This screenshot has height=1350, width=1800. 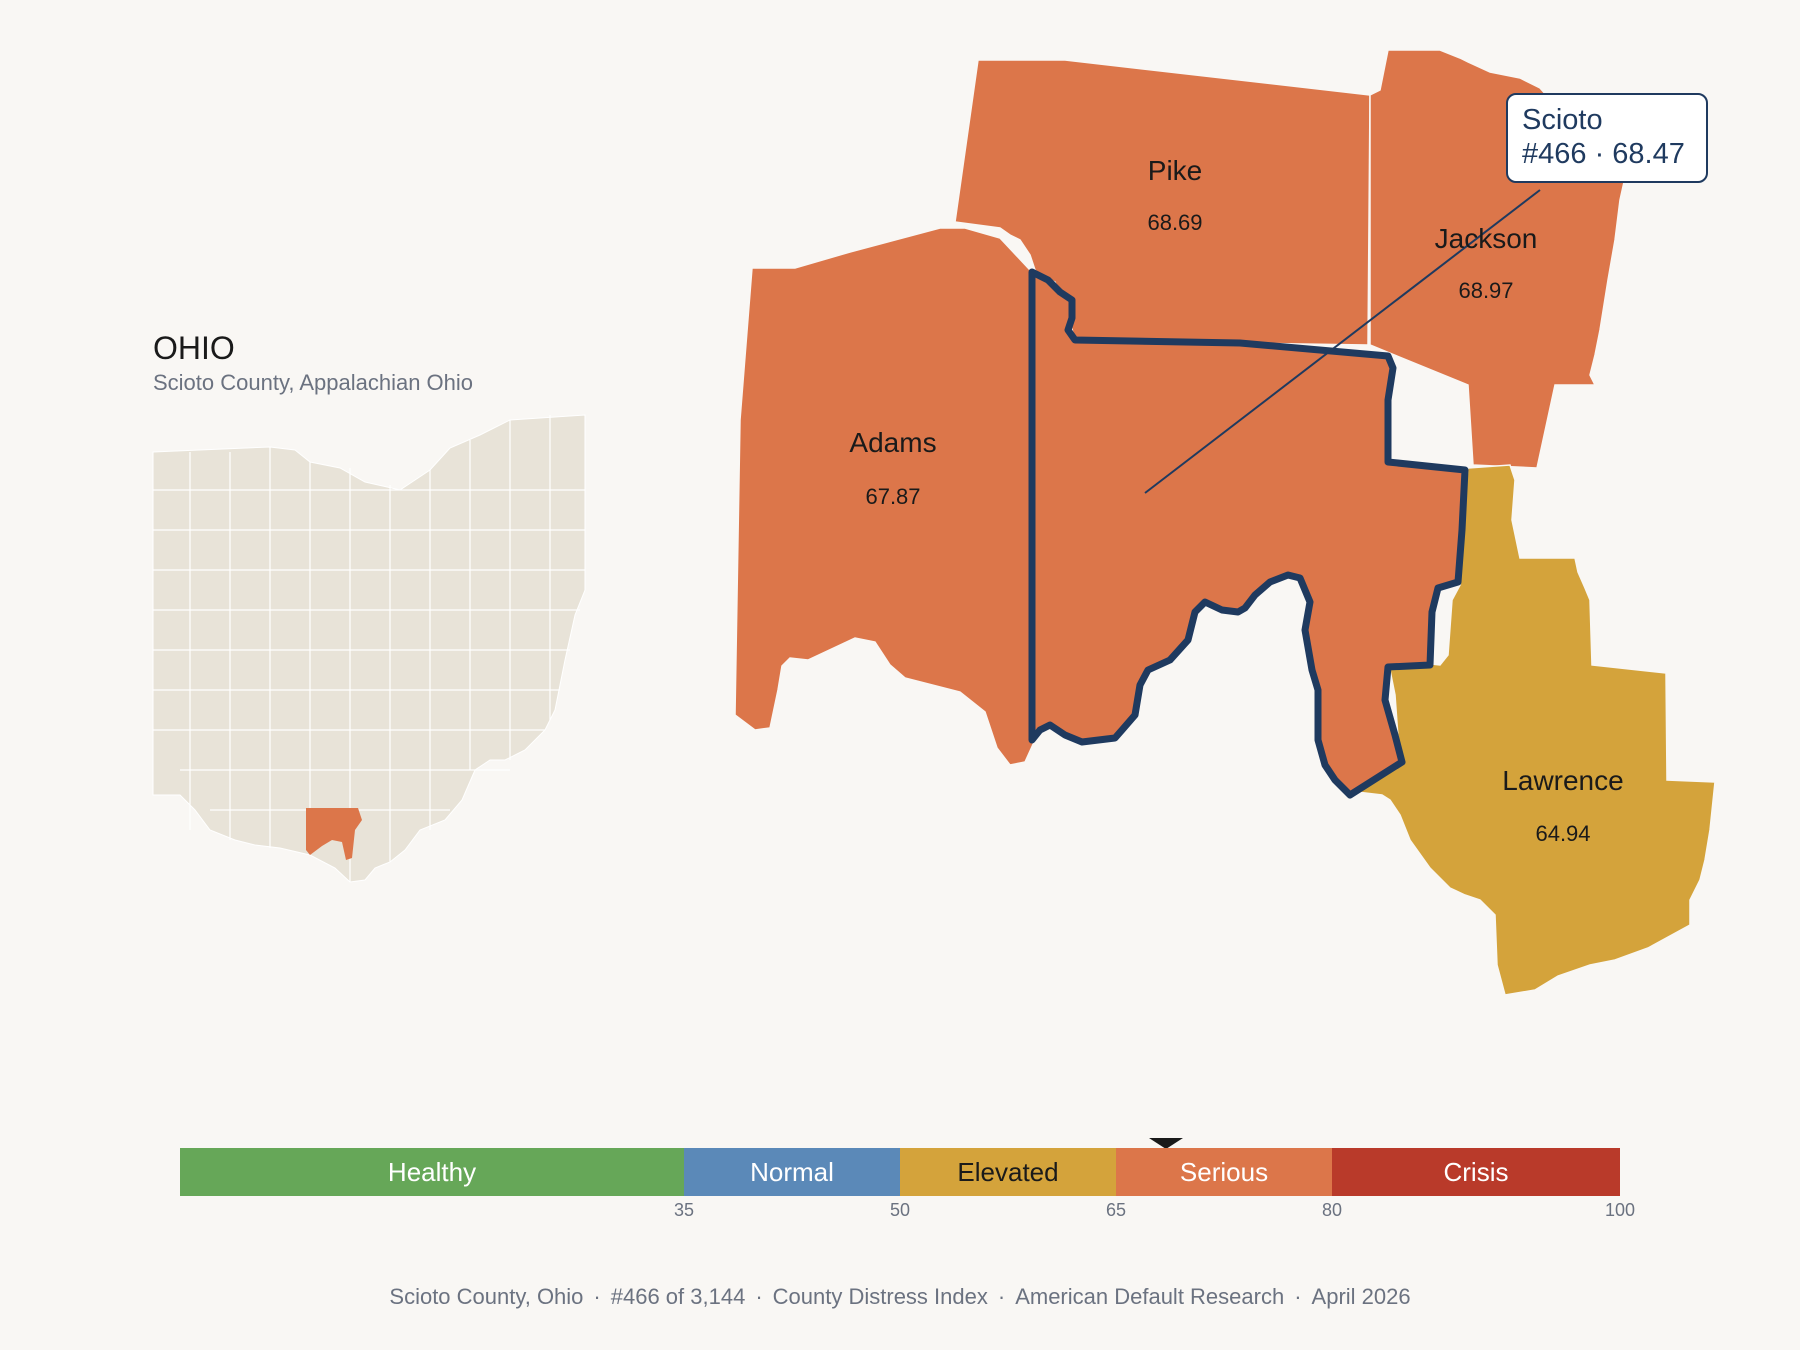 I want to click on footer-rank: #466 of 3,144, so click(x=678, y=1296).